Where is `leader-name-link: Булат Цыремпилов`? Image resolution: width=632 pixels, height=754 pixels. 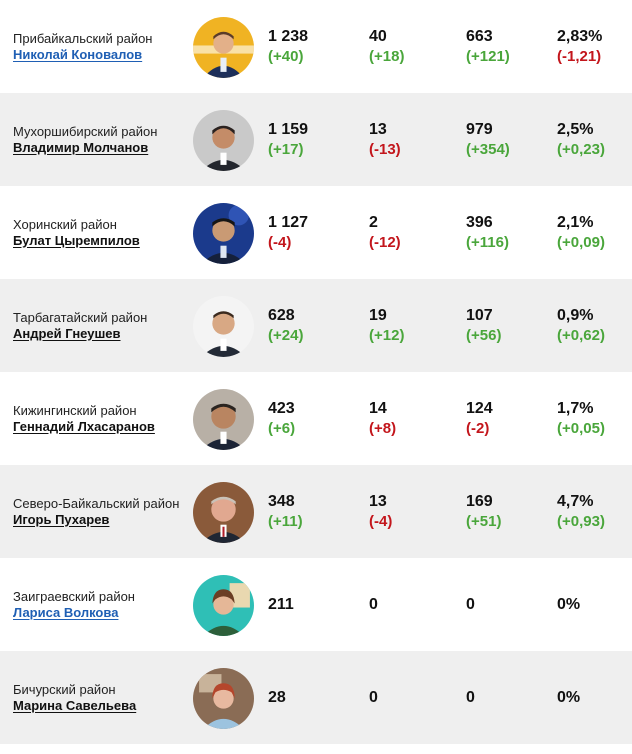 leader-name-link: Булат Цыремпилов is located at coordinates (76, 240).